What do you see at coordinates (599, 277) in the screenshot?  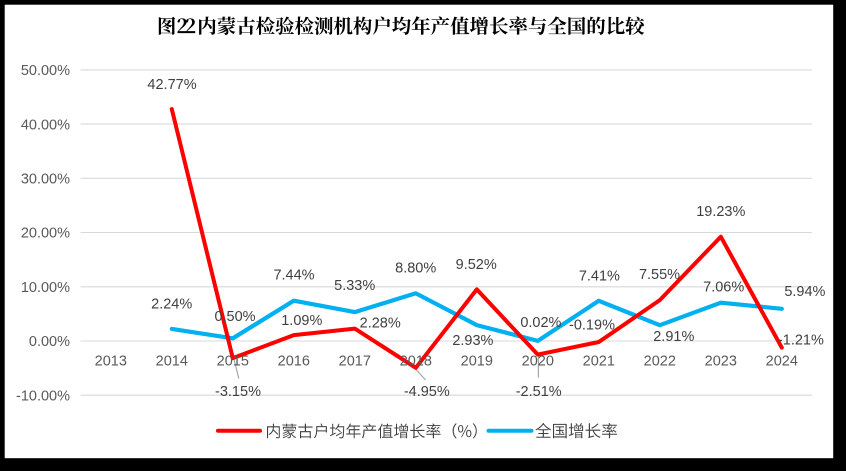 I see `svg-text: 7.41%` at bounding box center [599, 277].